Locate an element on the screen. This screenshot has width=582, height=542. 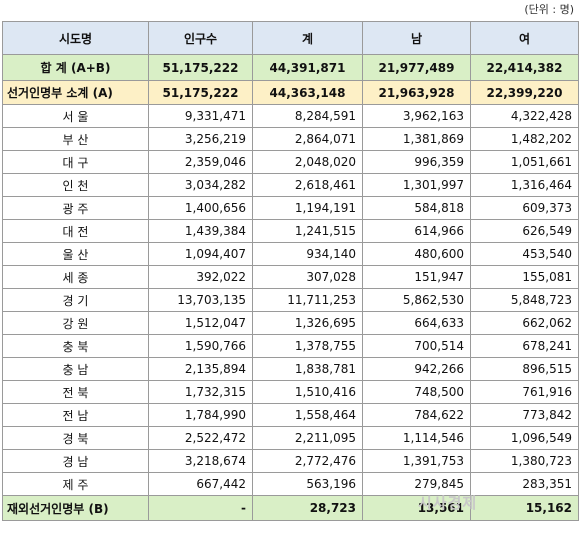
table-row: 대 구 2,359,046 2,048,020 996,359 1,051,661 is located at coordinates (290, 162).